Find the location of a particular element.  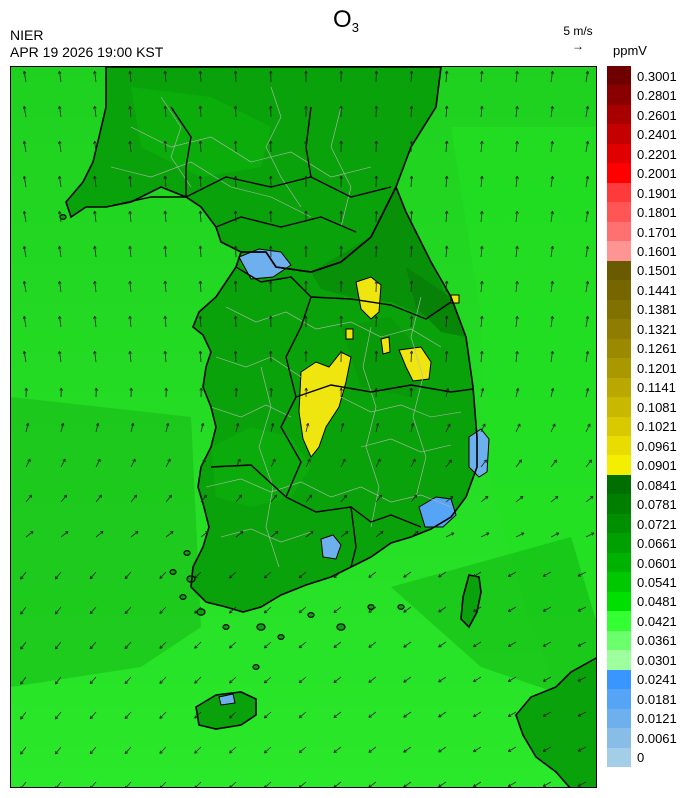

legend-label: 0.0421 is located at coordinates (657, 621).